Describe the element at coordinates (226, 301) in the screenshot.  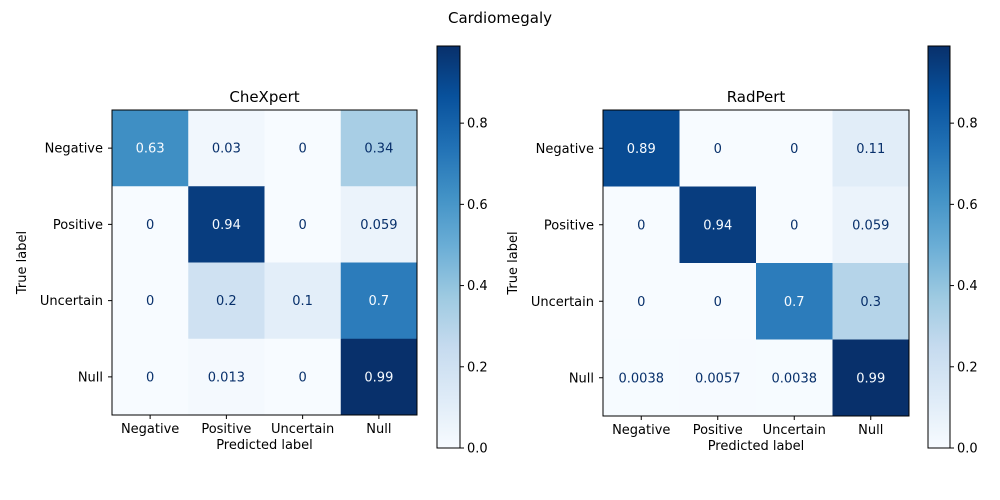
I see `cell-value-label: 0.2` at that location.